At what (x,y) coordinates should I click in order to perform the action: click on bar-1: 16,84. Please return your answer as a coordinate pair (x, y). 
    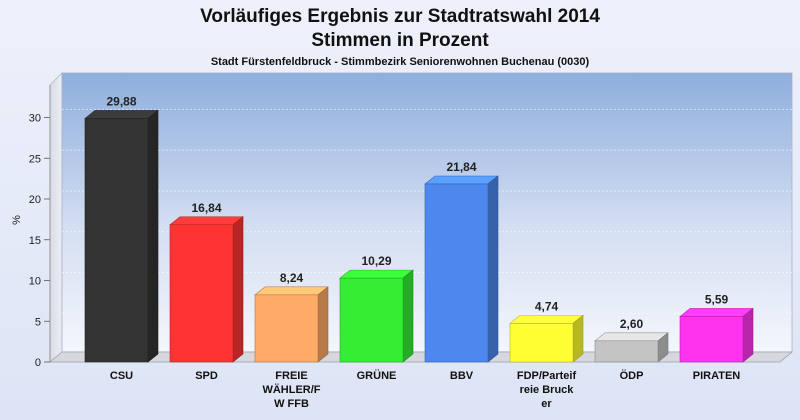
    Looking at the image, I should click on (206, 282).